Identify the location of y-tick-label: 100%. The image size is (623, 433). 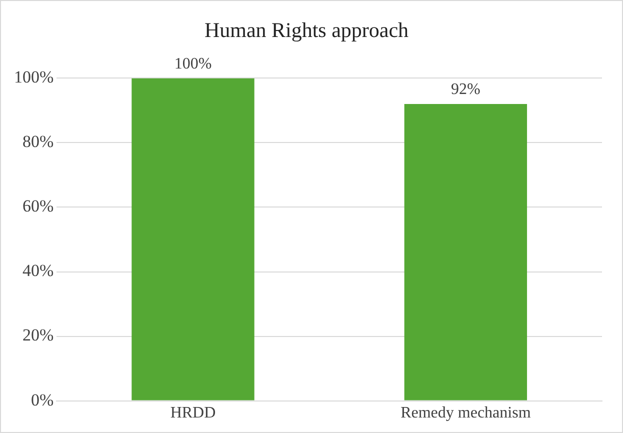
(34, 77).